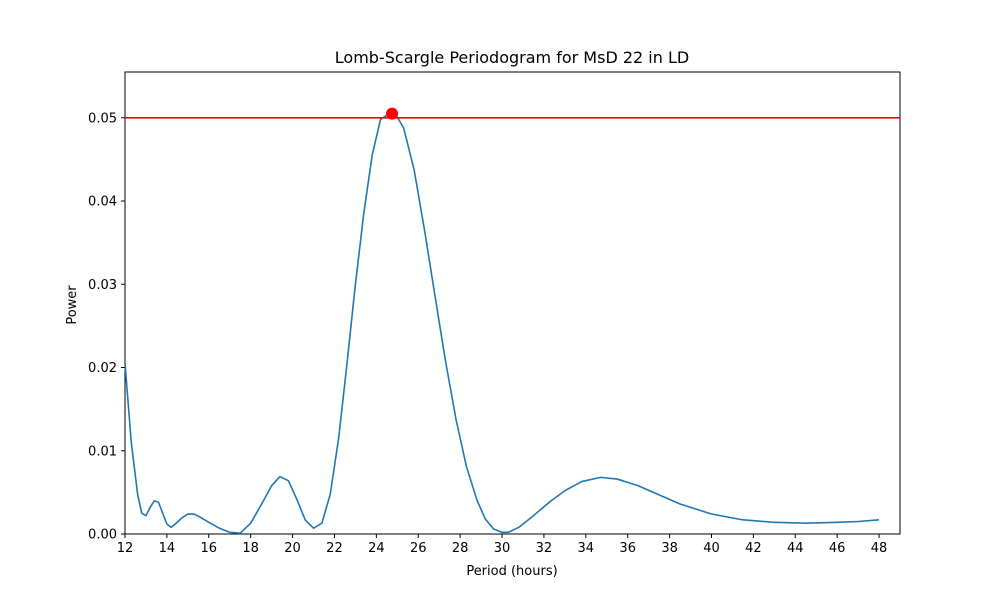 This screenshot has width=1000, height=600. What do you see at coordinates (544, 548) in the screenshot?
I see `x-tick-label: 32` at bounding box center [544, 548].